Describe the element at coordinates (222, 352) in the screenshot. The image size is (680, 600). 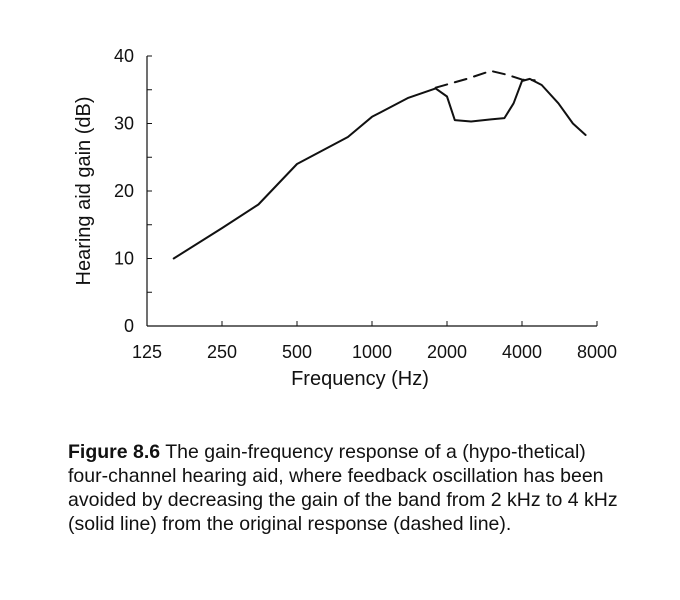
I see `x-tick-label: 250` at that location.